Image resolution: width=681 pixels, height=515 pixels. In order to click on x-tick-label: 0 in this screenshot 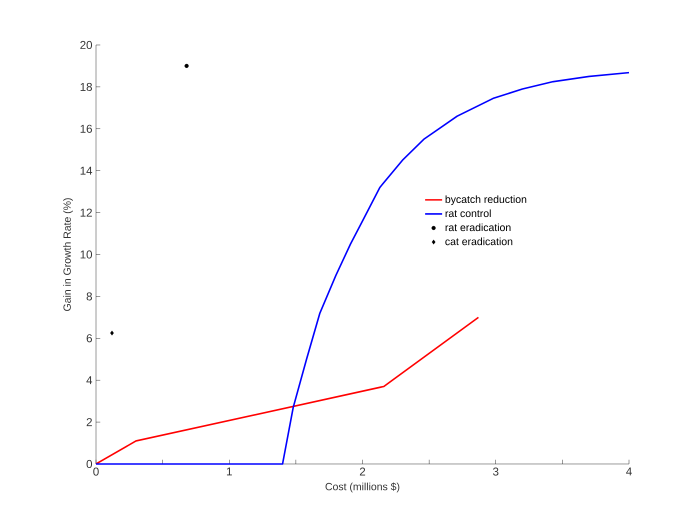, I will do `click(96, 472)`.